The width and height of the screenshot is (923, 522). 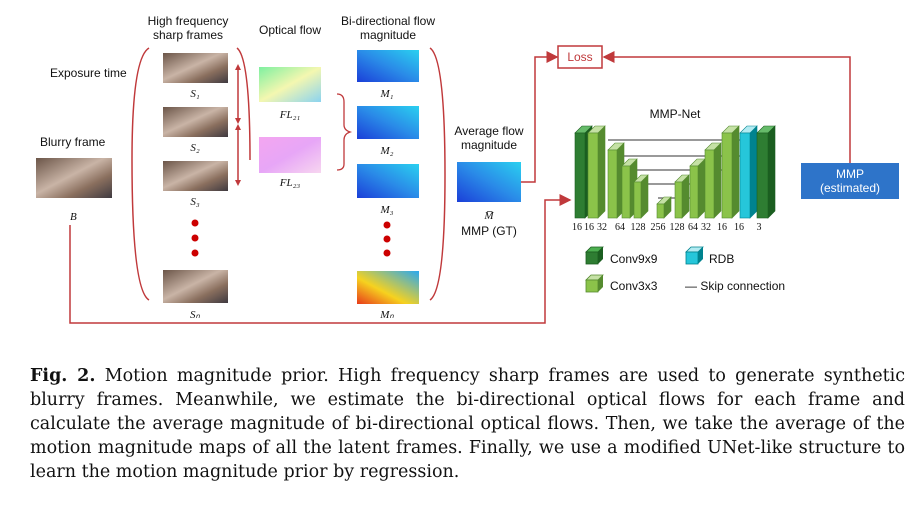 I want to click on mag-label-3: M₃, so click(x=387, y=210).